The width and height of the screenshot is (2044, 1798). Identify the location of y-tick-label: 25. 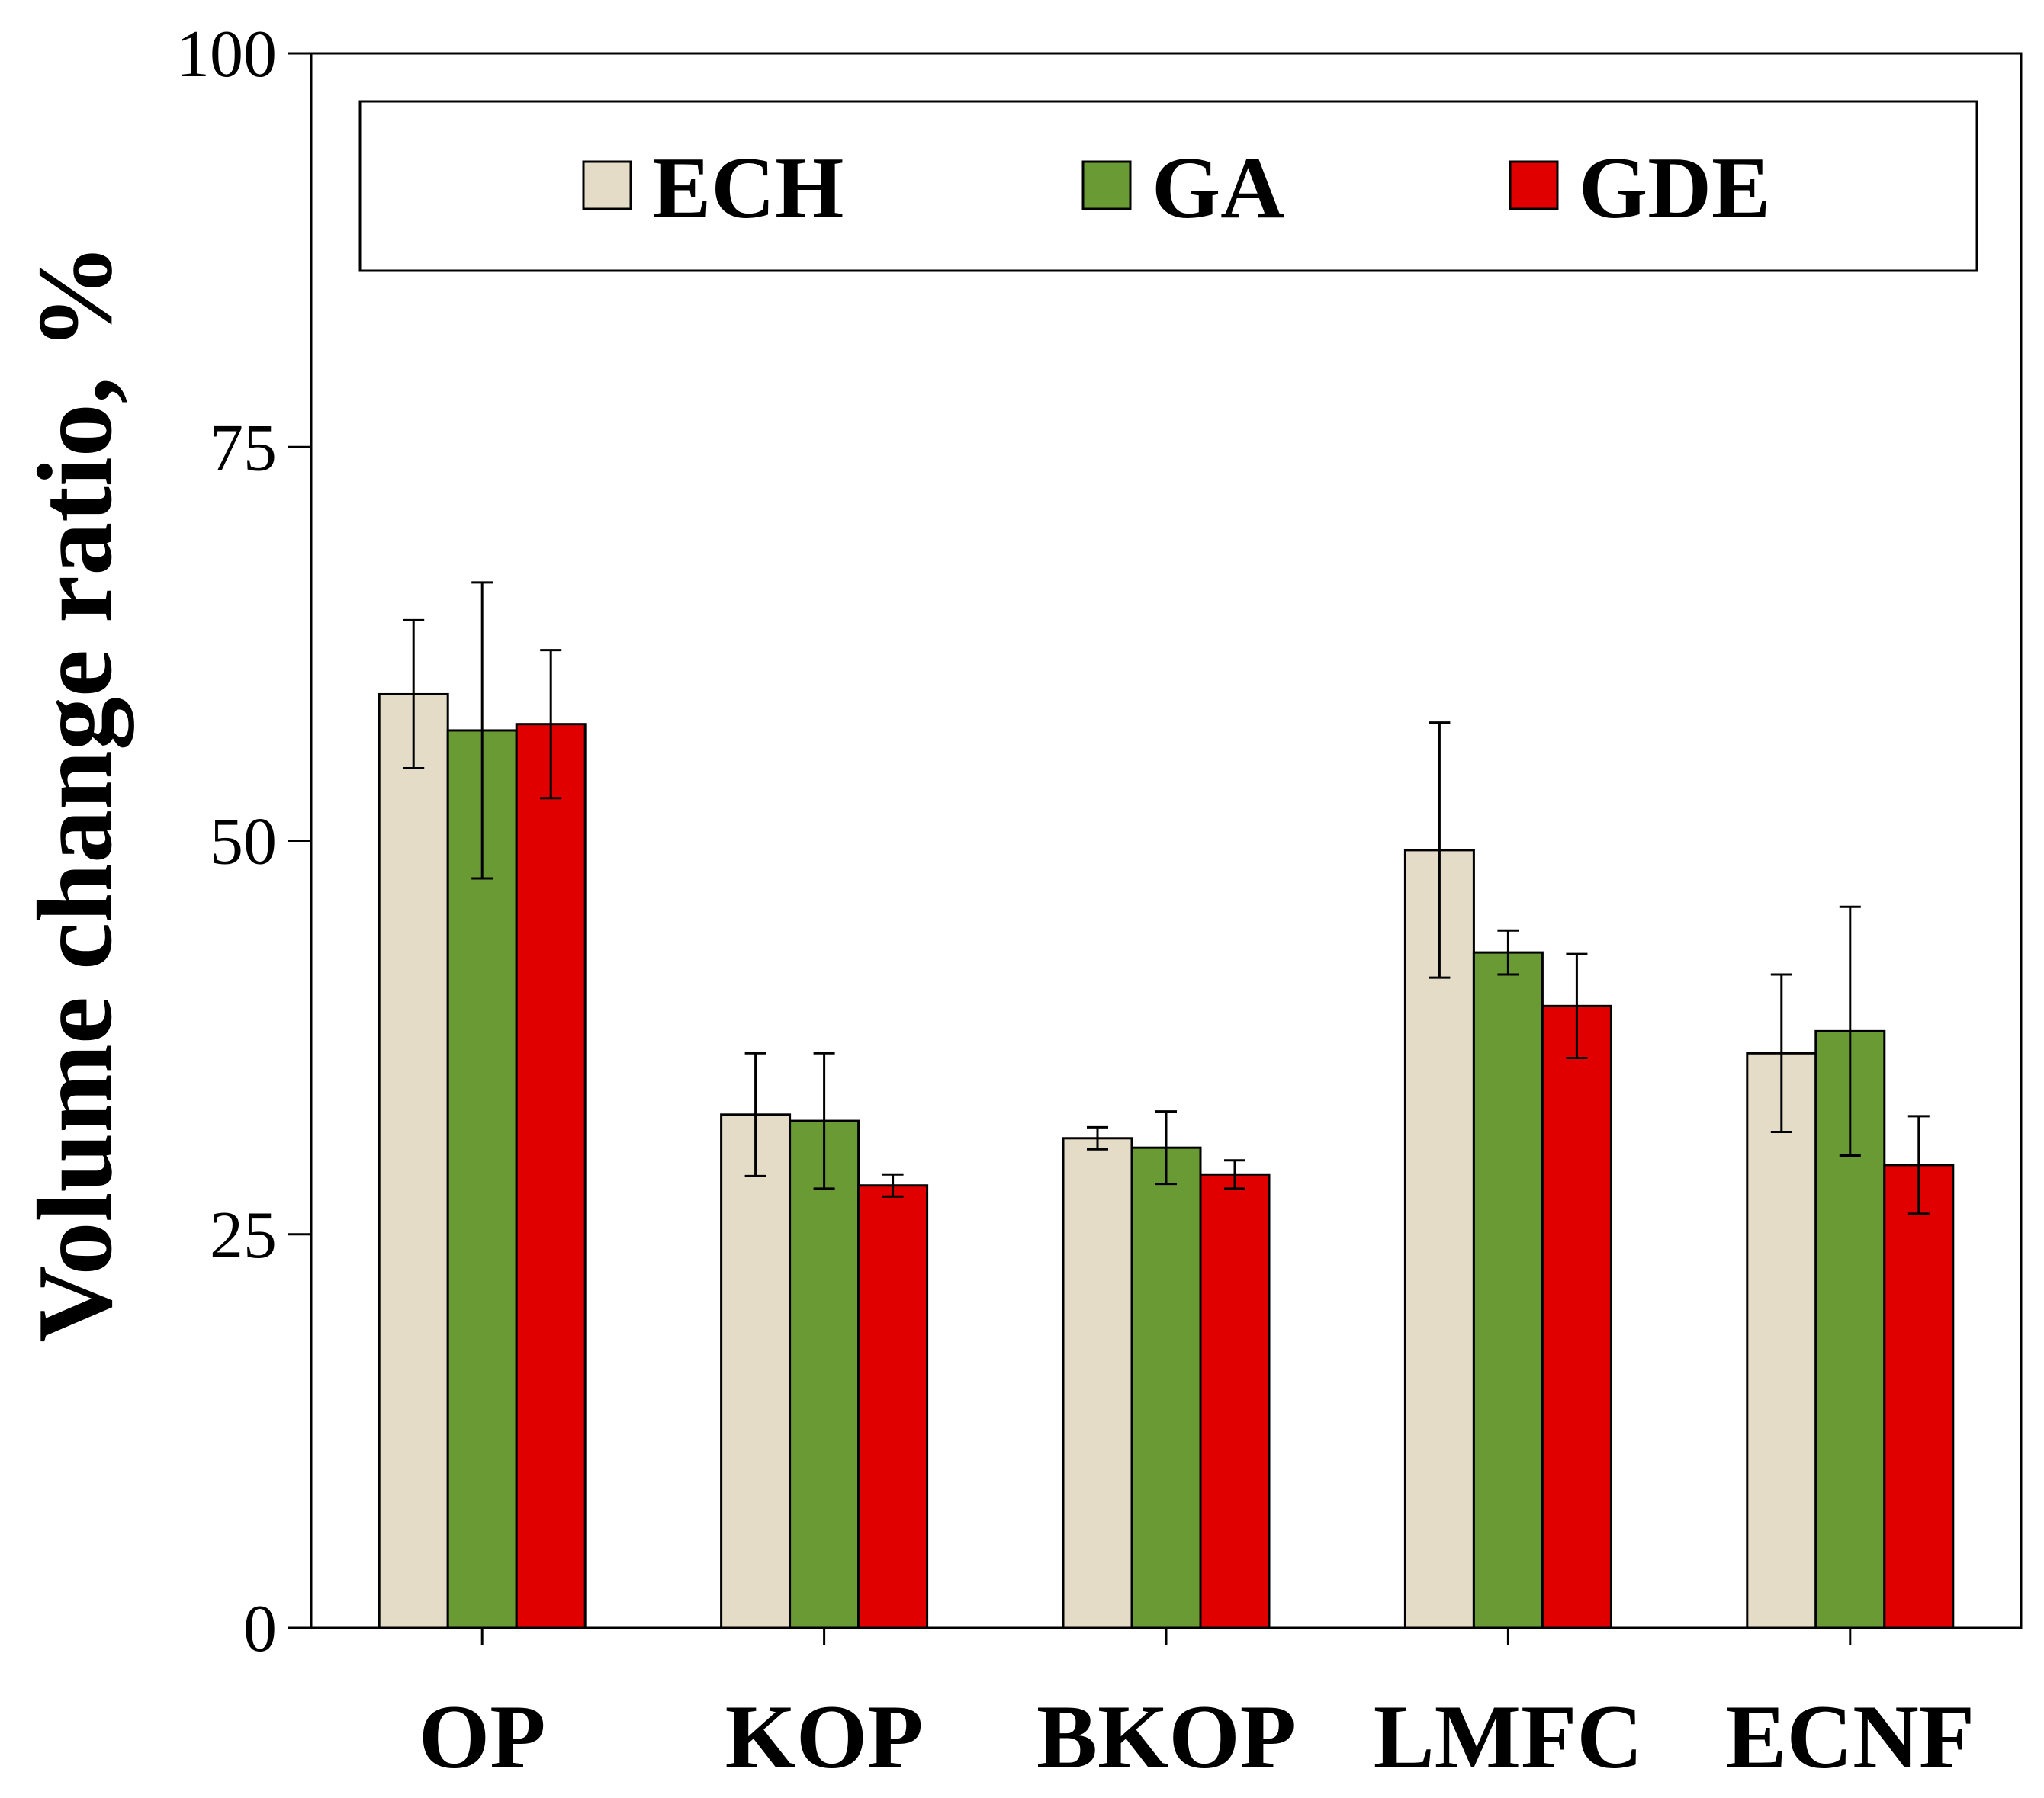
(243, 1236).